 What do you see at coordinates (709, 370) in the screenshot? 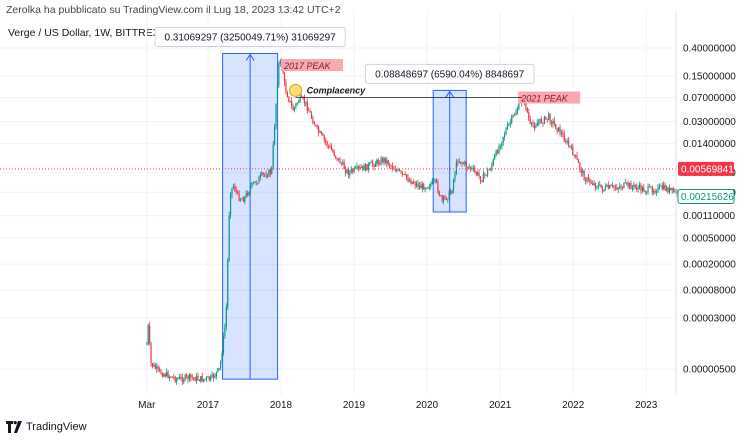
I see `y-tick-label: 0.00000500` at bounding box center [709, 370].